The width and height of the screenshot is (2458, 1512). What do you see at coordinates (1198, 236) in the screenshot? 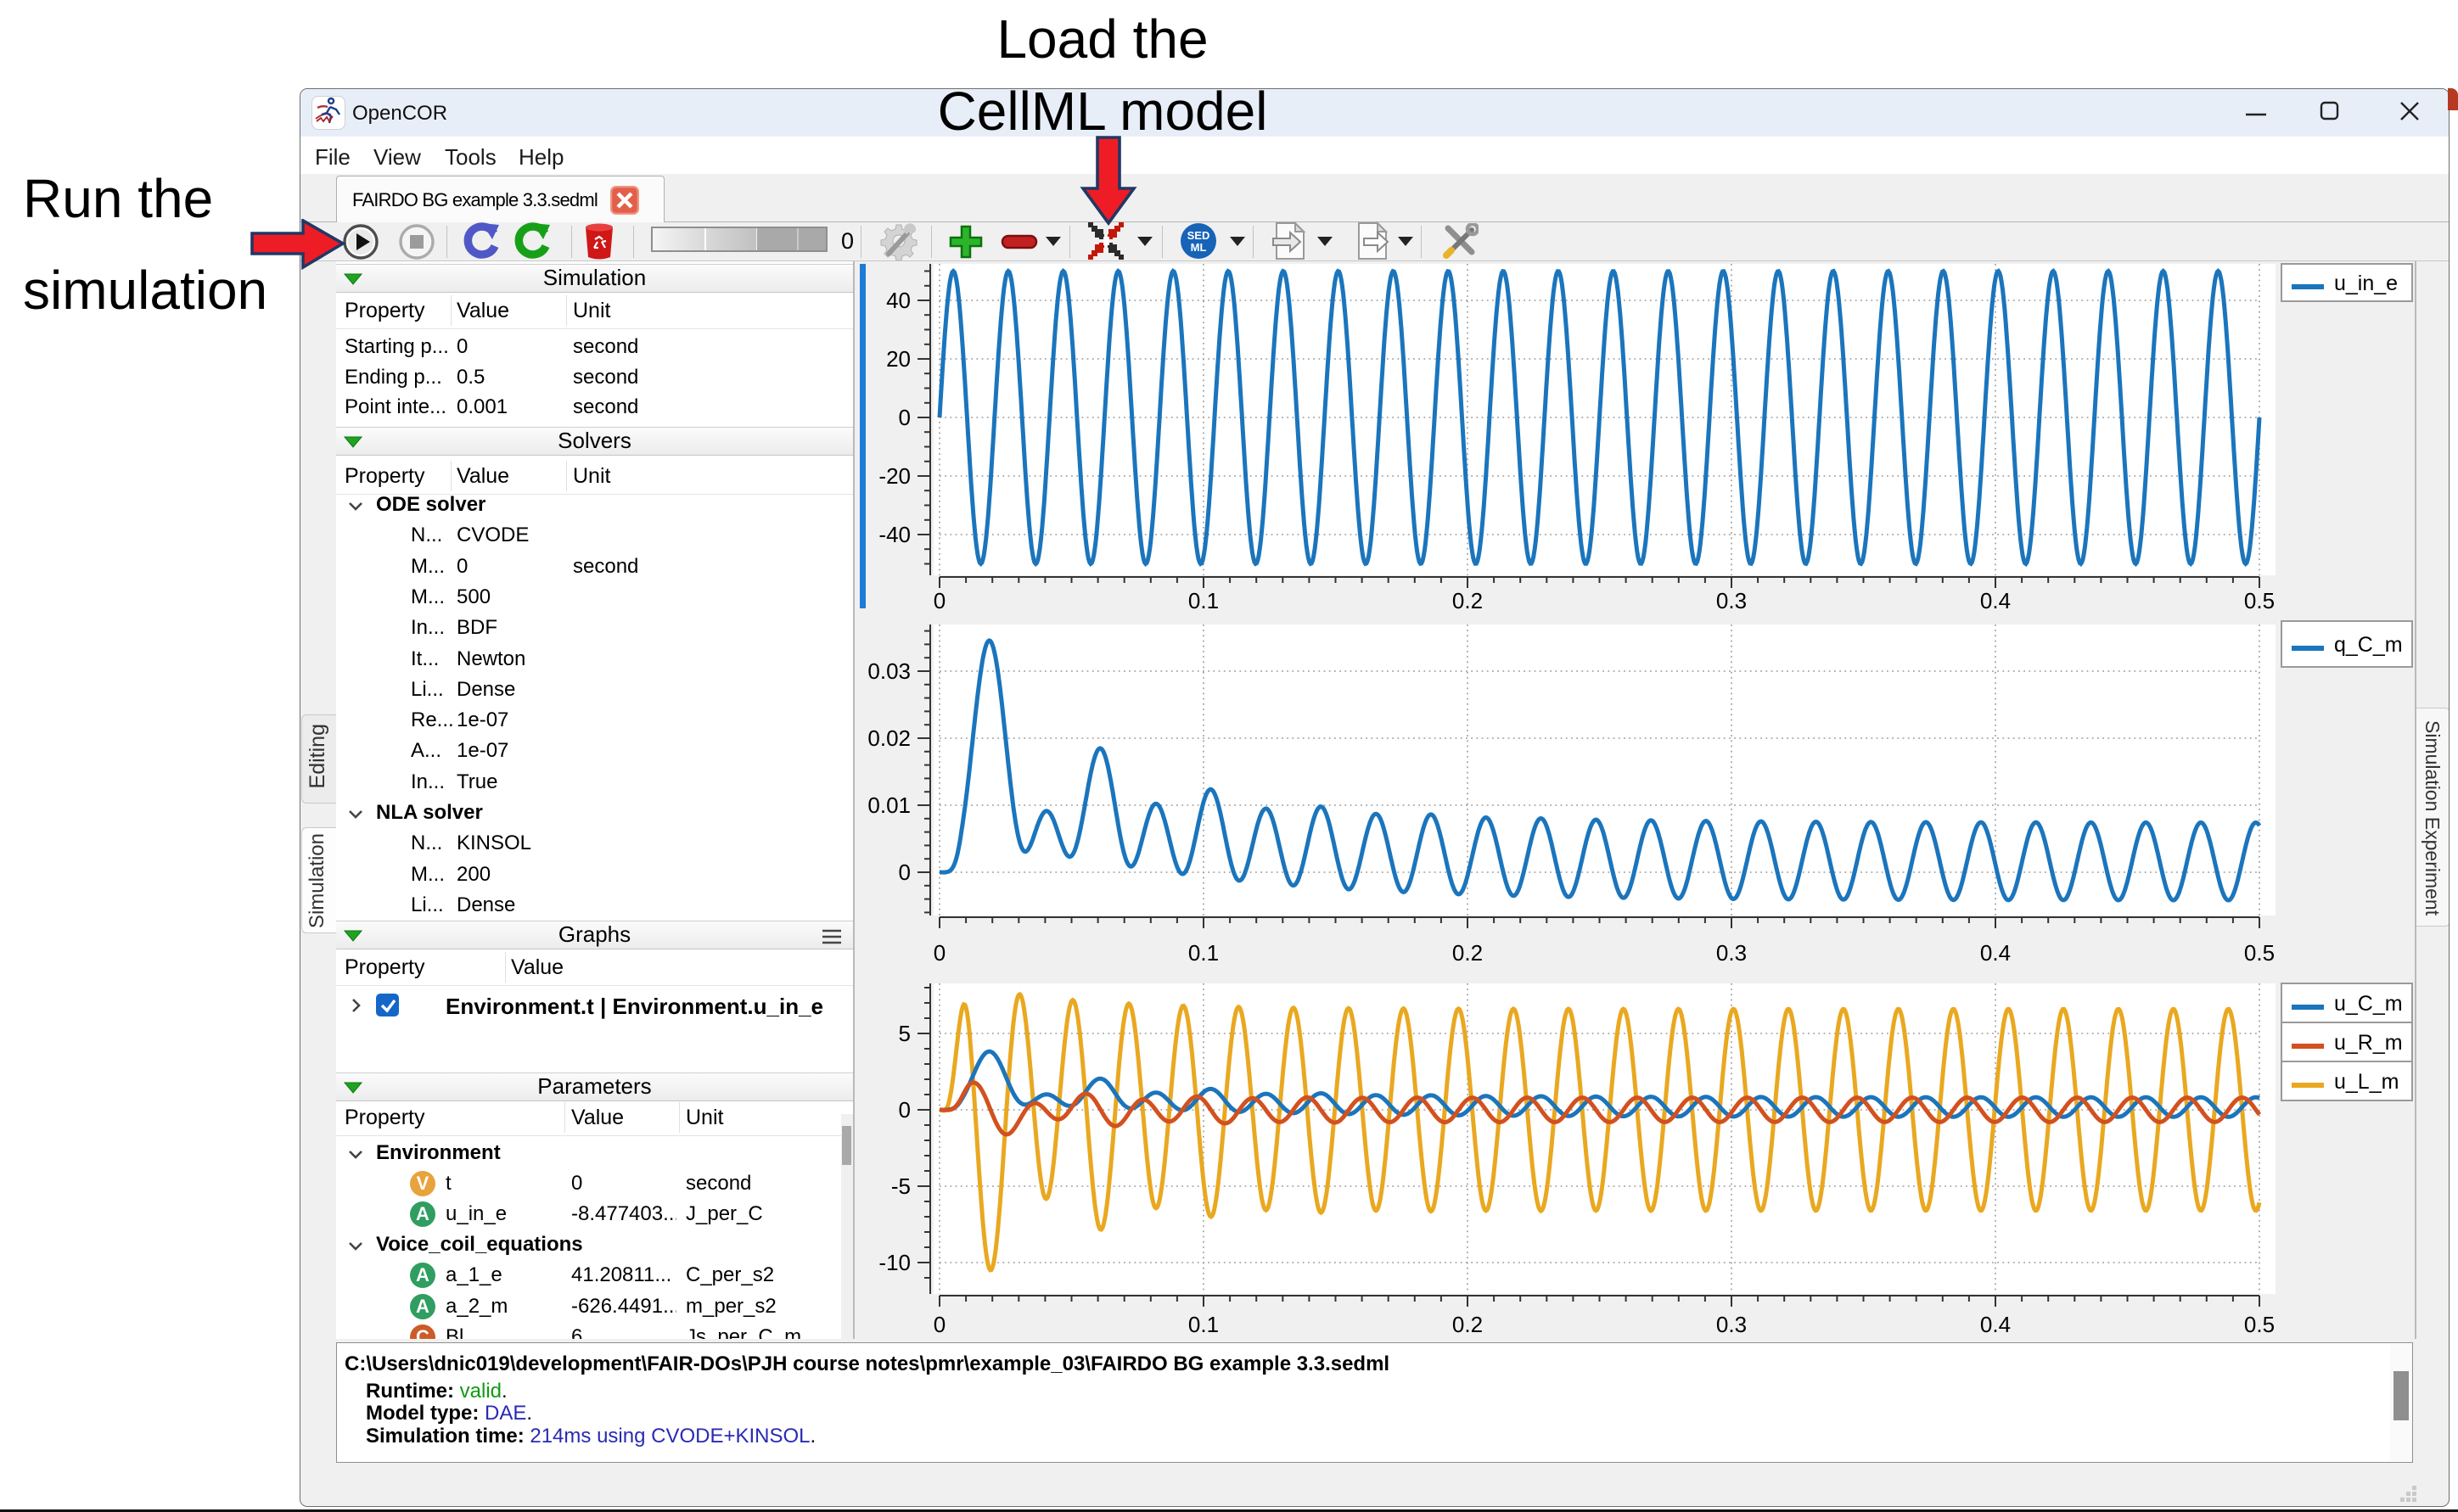
I see `svg-text: SED` at bounding box center [1198, 236].